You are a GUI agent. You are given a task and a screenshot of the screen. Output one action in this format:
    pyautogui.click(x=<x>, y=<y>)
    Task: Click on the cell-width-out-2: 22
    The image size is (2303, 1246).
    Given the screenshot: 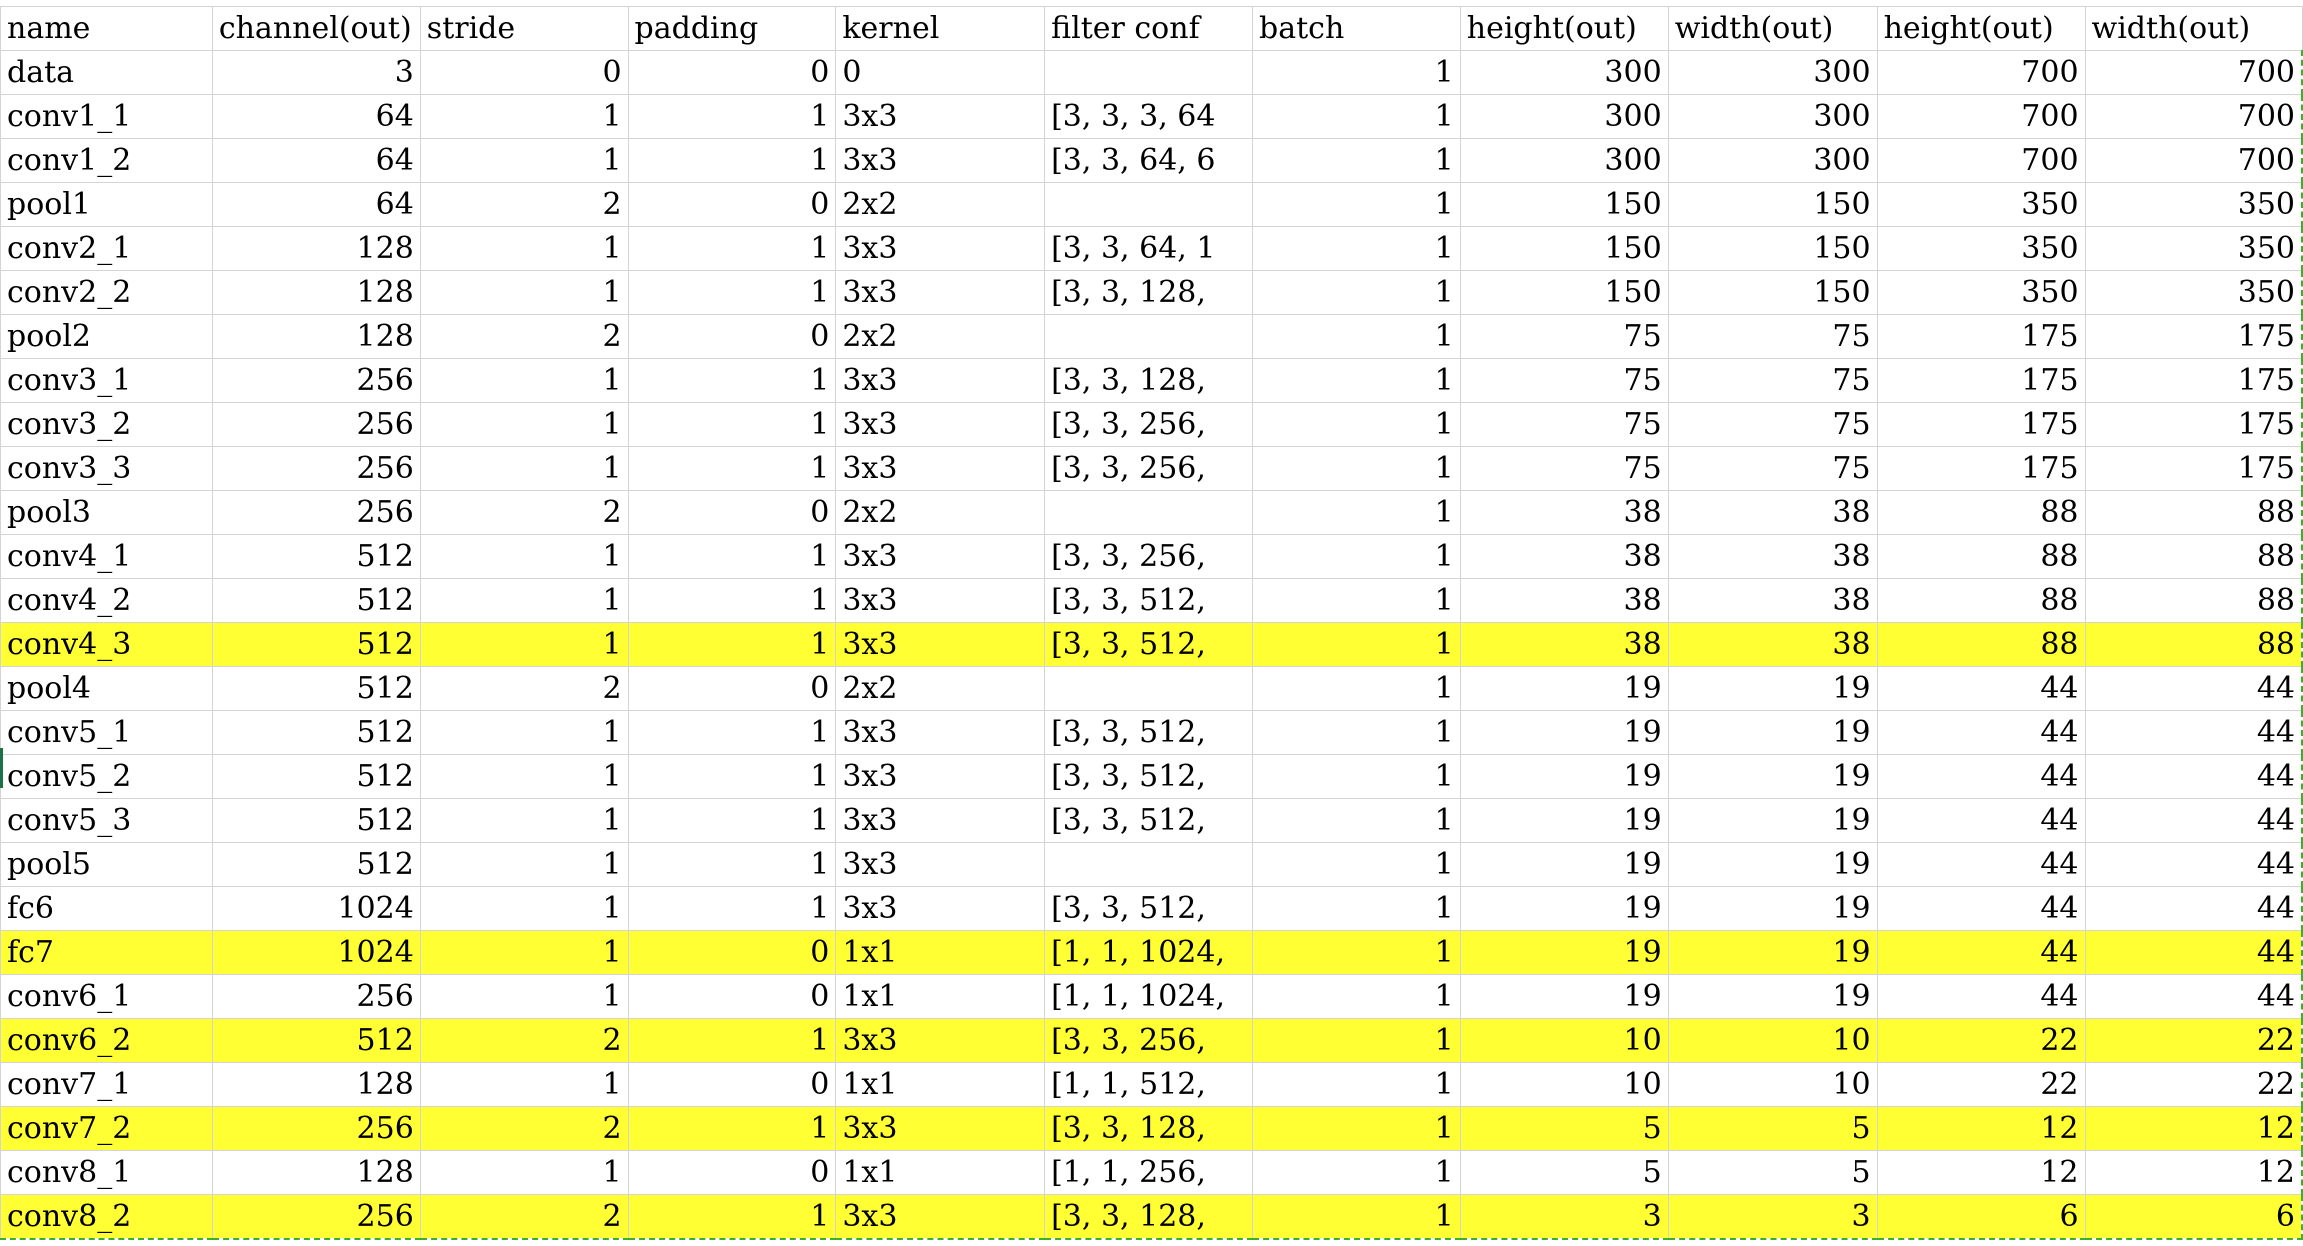 What is the action you would take?
    pyautogui.click(x=2193, y=1084)
    